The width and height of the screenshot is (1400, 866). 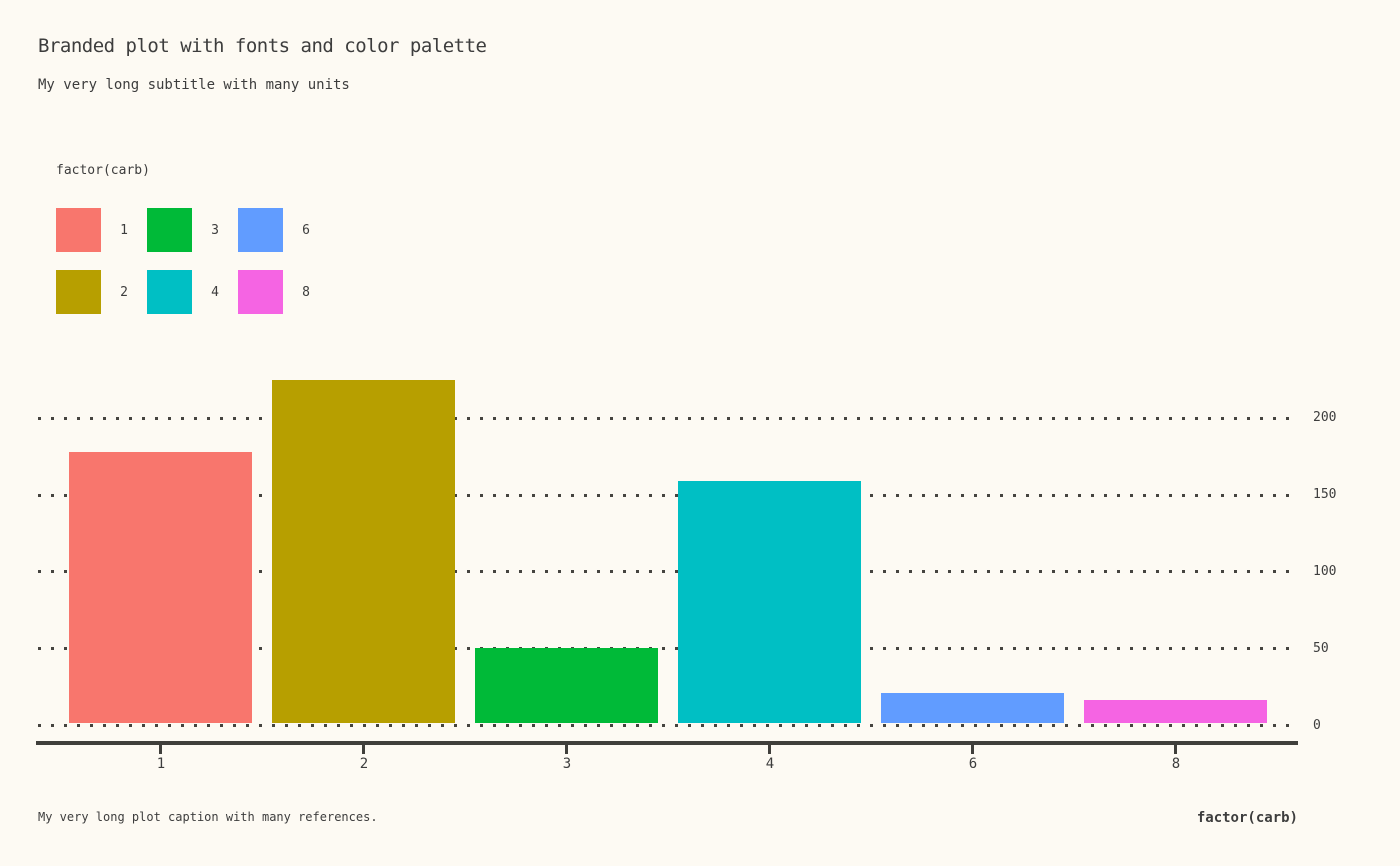 I want to click on x-axis-title: factor(carb), so click(x=1247, y=818).